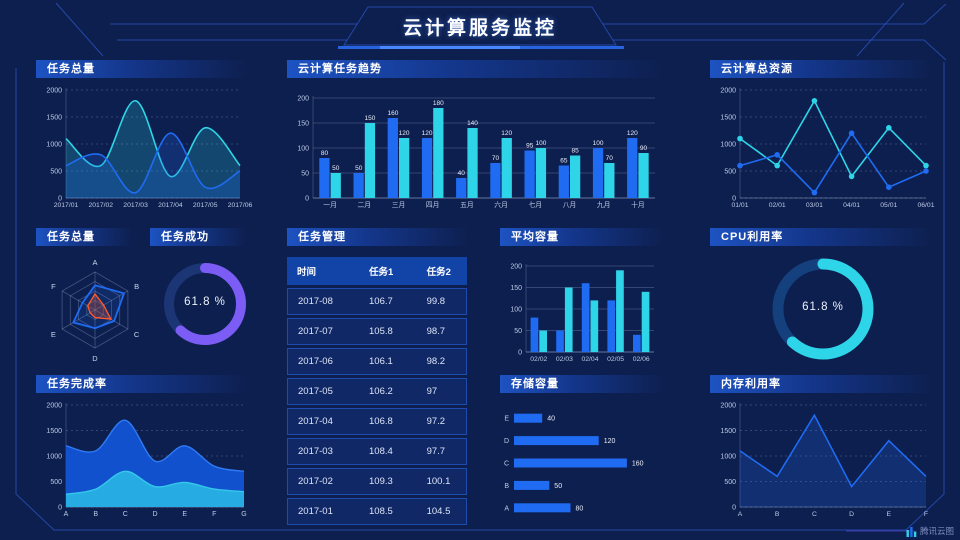 Image resolution: width=960 pixels, height=540 pixels. Describe the element at coordinates (377, 391) in the screenshot. I see `table-row: 2017-05 106.2 97` at that location.